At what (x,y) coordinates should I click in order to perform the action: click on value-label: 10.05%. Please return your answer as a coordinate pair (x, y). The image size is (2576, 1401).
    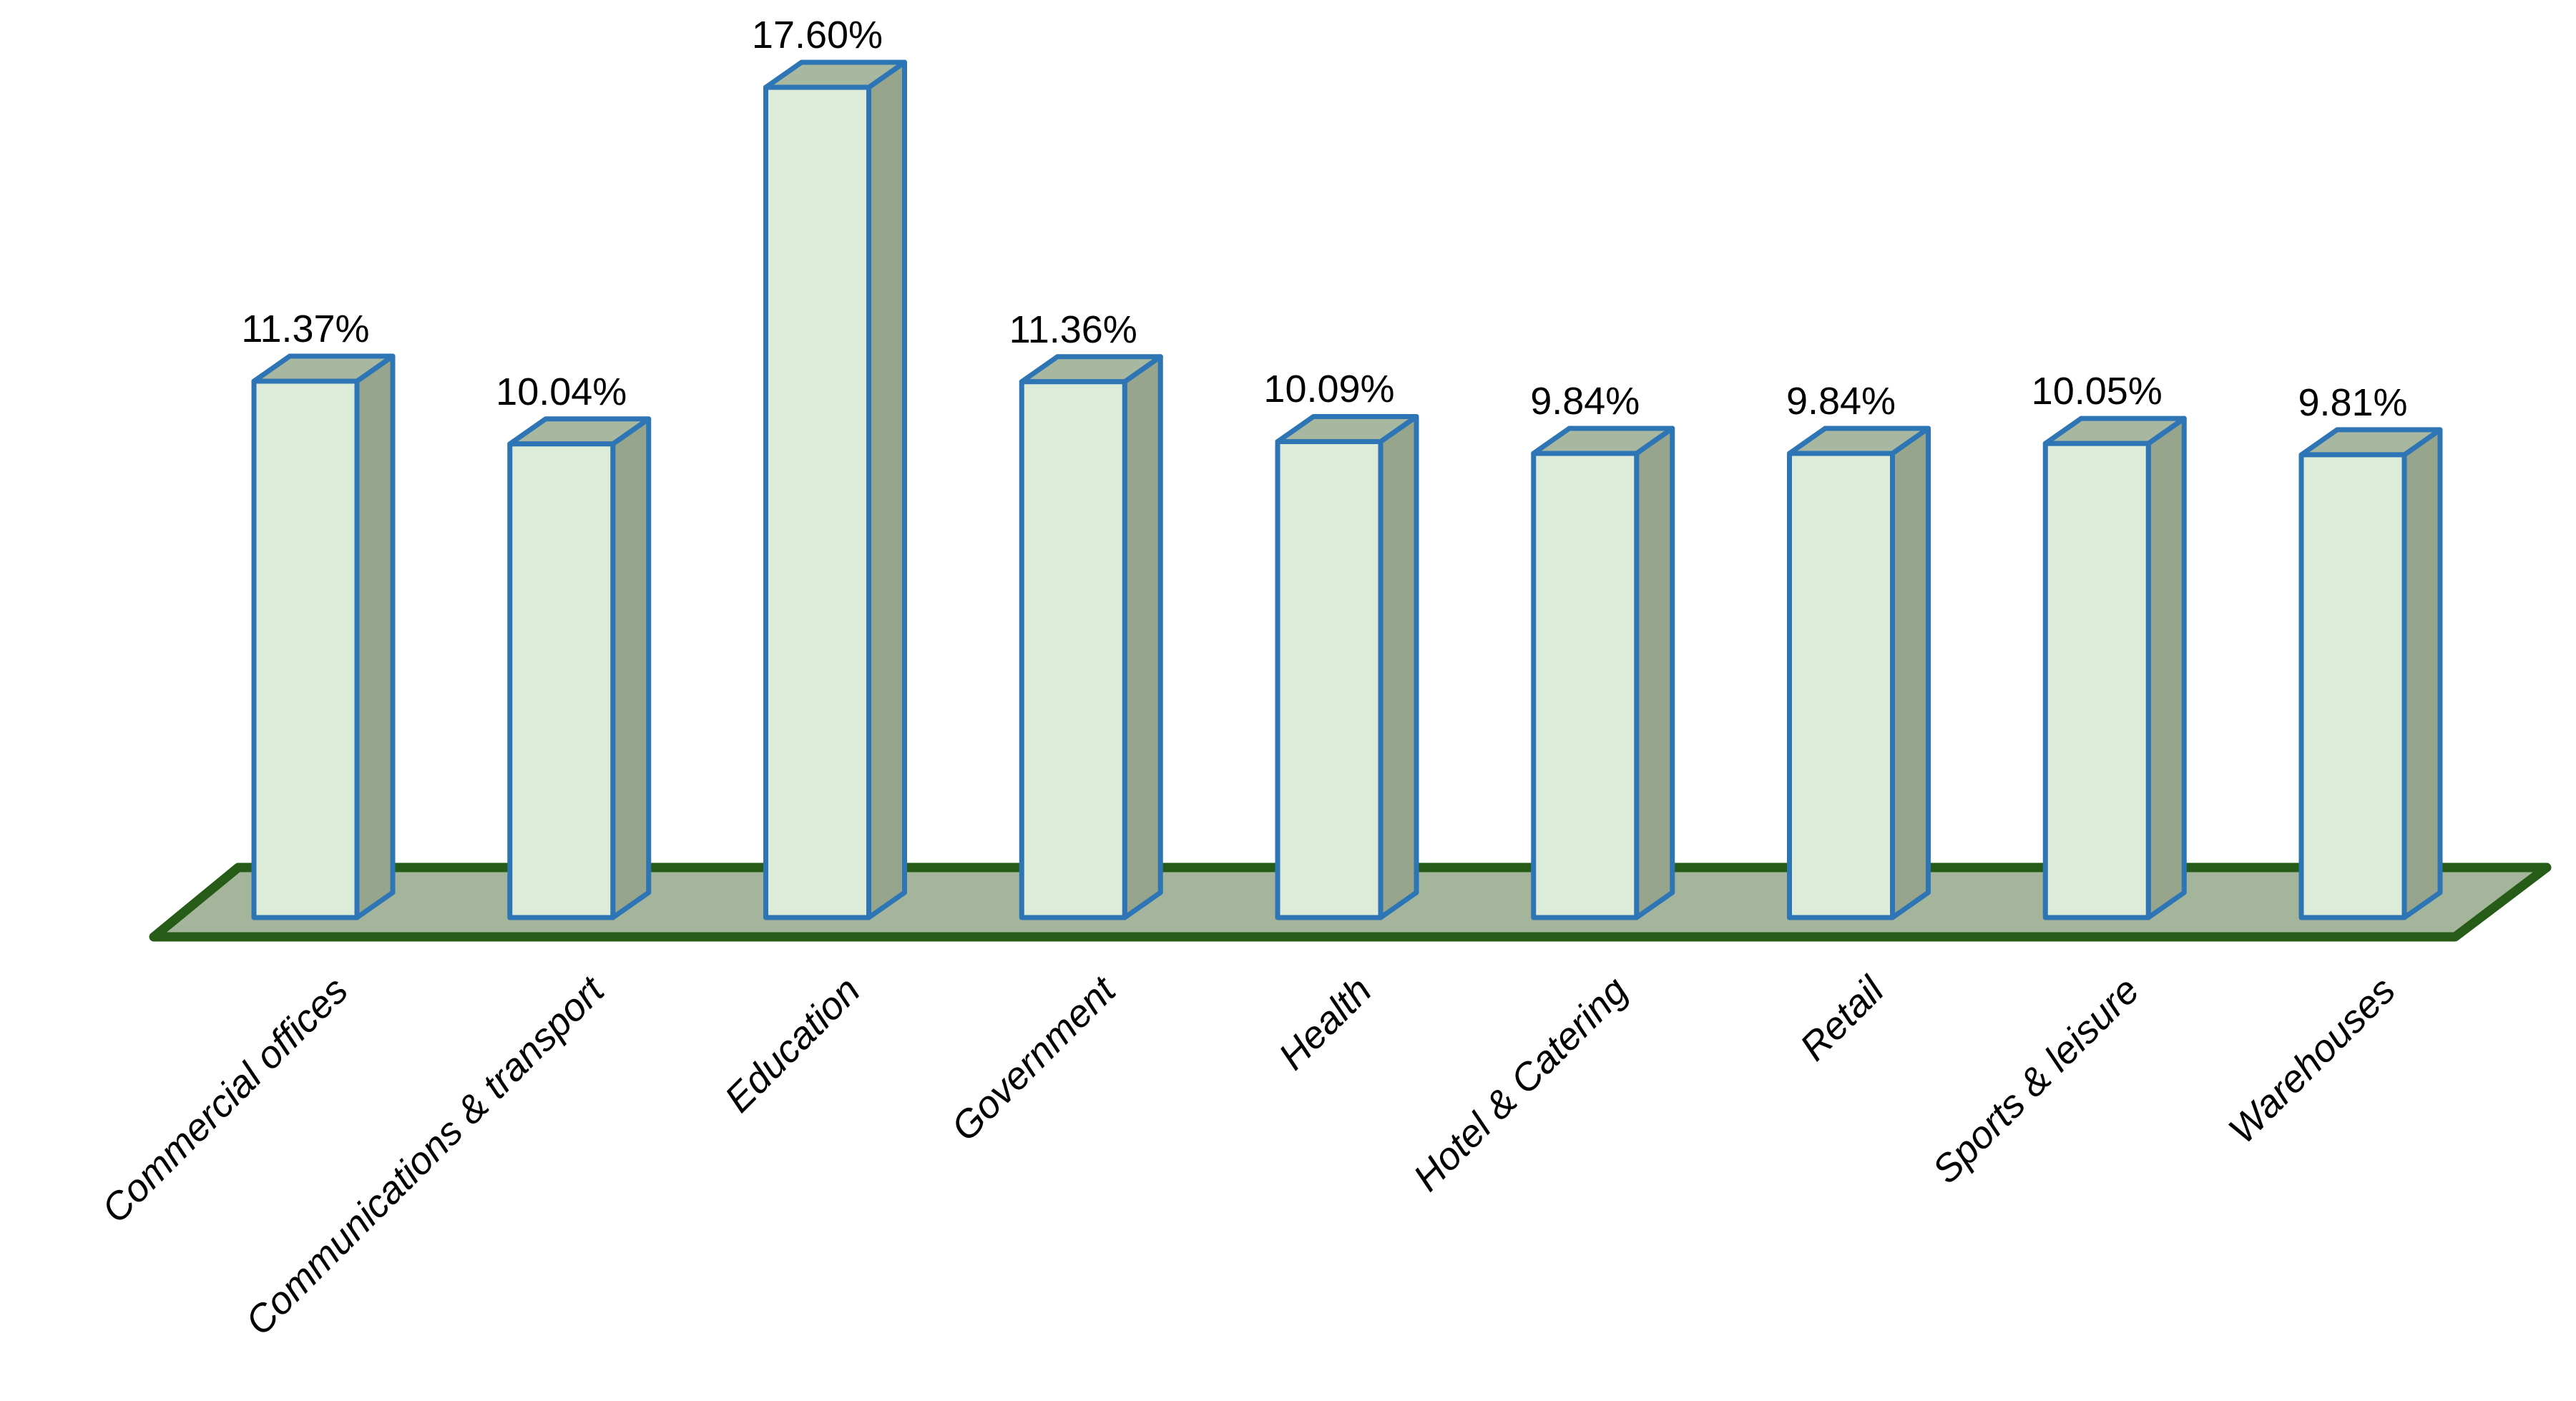
    Looking at the image, I should click on (2097, 391).